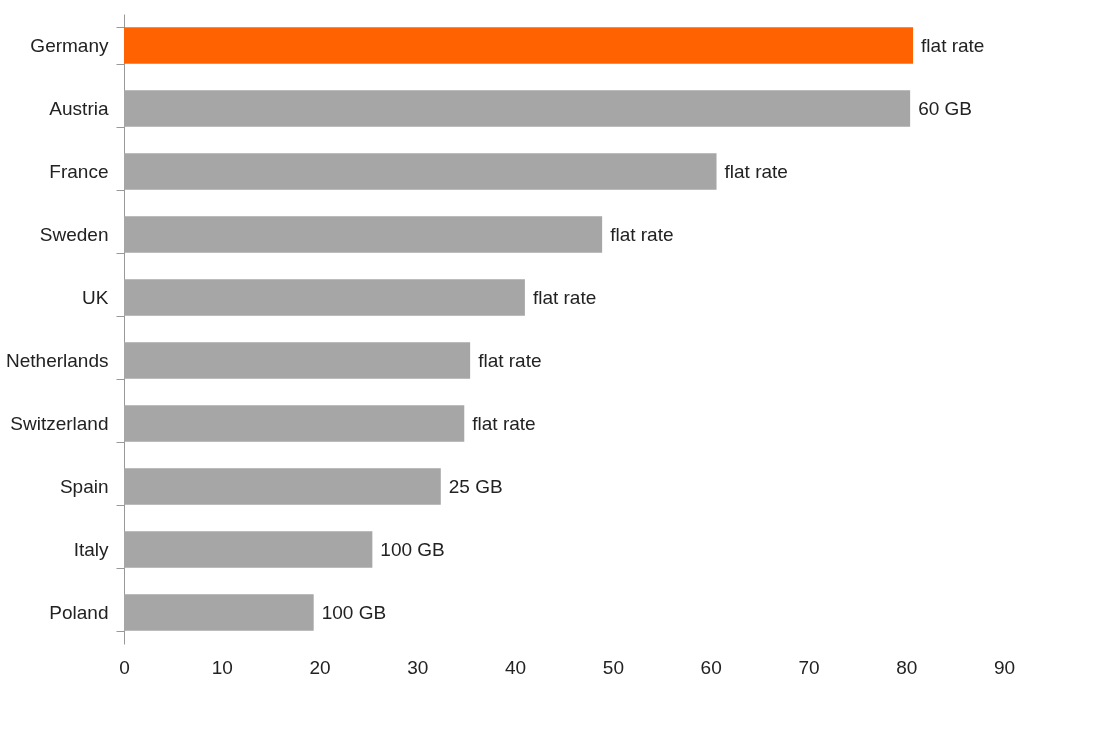  Describe the element at coordinates (84, 486) in the screenshot. I see `y-tick-label: Spain` at that location.